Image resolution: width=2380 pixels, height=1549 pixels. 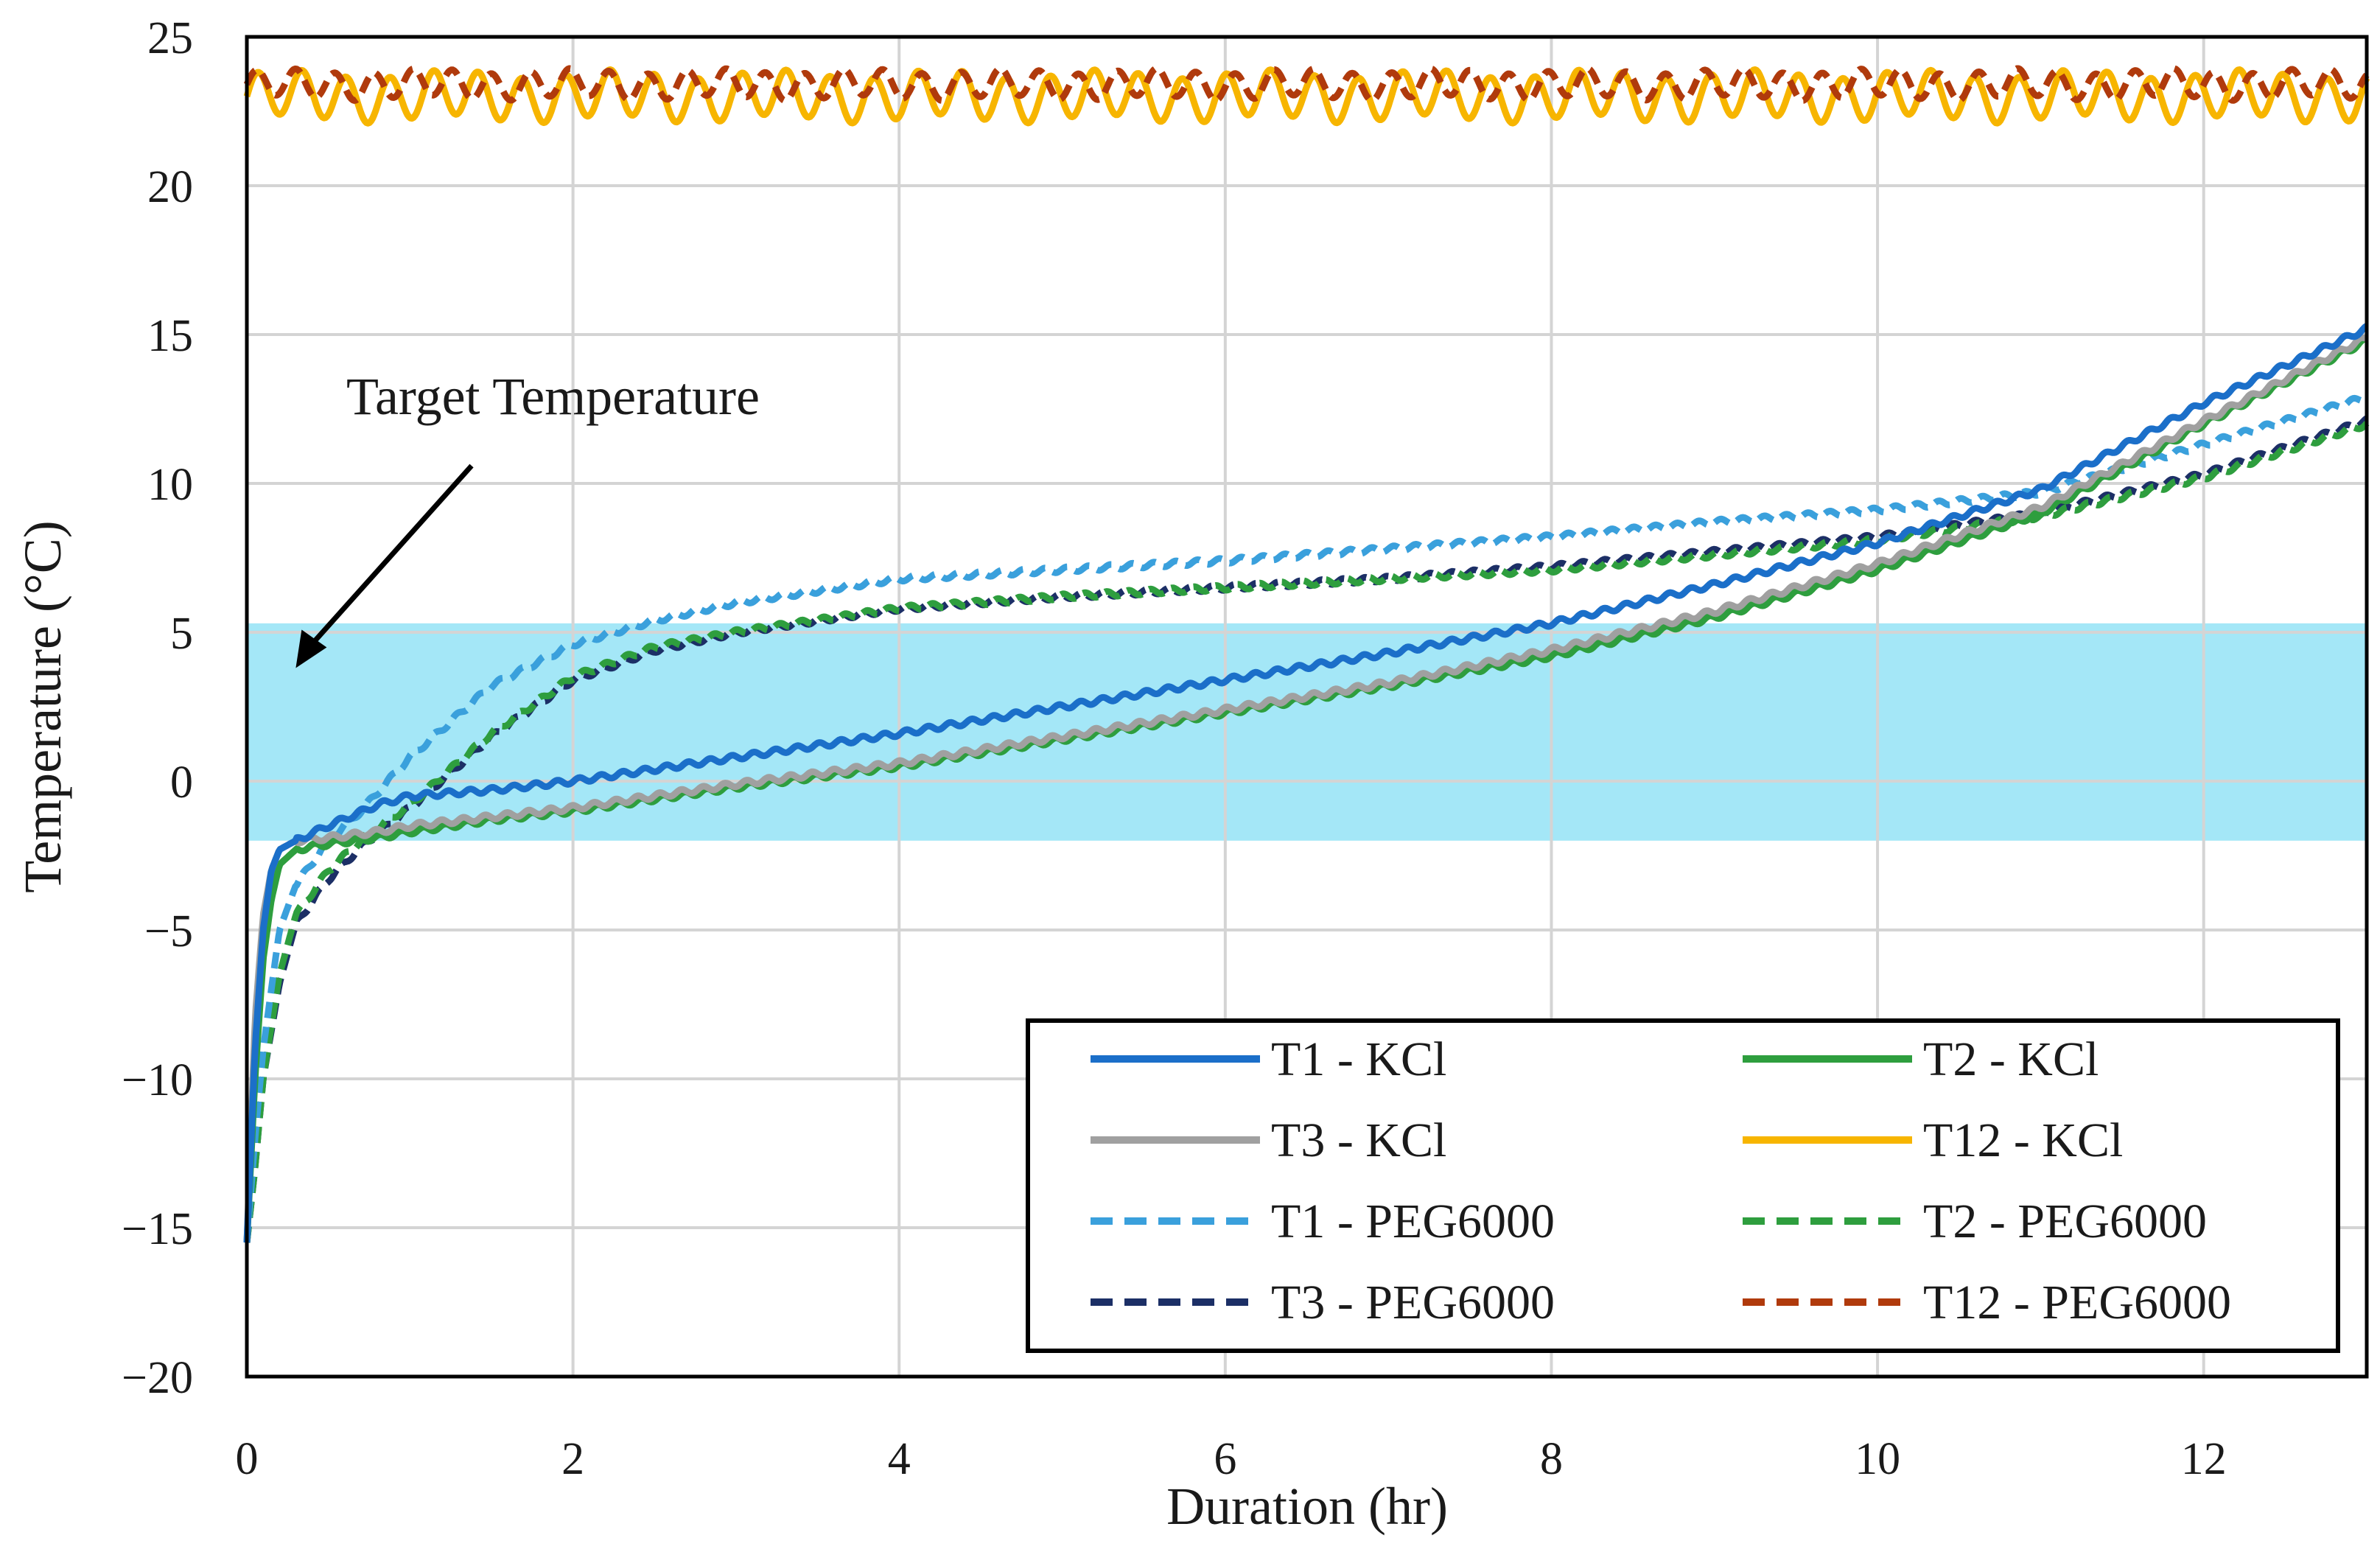 What do you see at coordinates (2065, 1221) in the screenshot?
I see `legend-label: T2 - PEG6000` at bounding box center [2065, 1221].